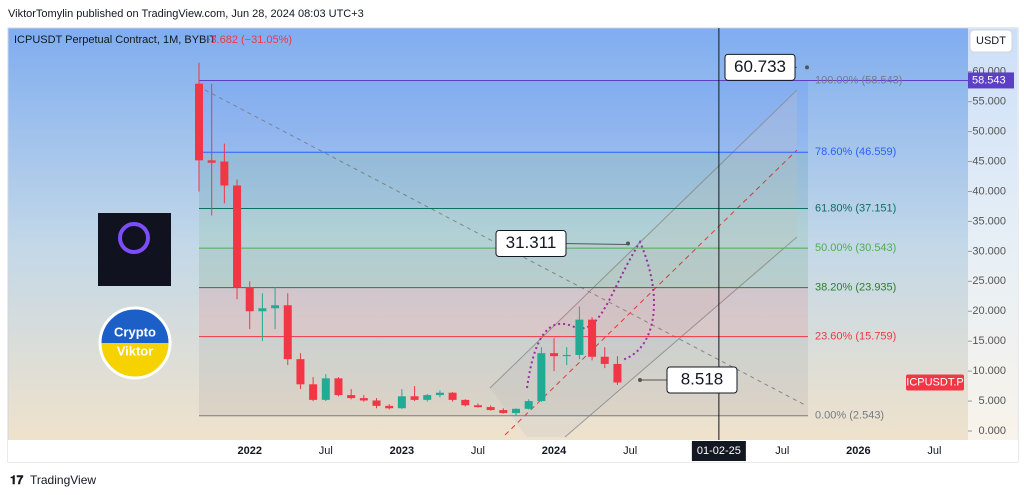 The height and width of the screenshot is (495, 1024). I want to click on avatar-icon, so click(134, 238).